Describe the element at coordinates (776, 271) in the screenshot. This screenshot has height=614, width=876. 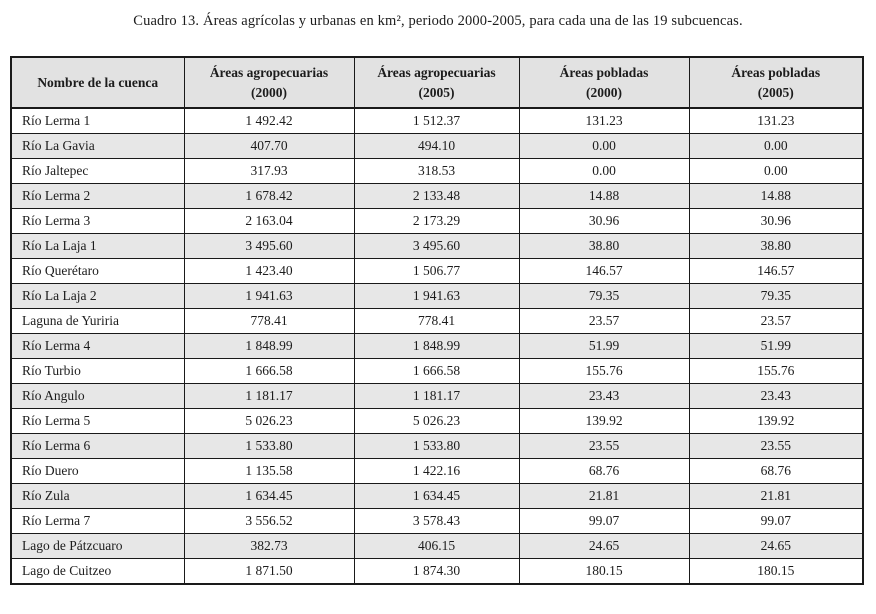
I see `area-value-cell: 146.57` at that location.